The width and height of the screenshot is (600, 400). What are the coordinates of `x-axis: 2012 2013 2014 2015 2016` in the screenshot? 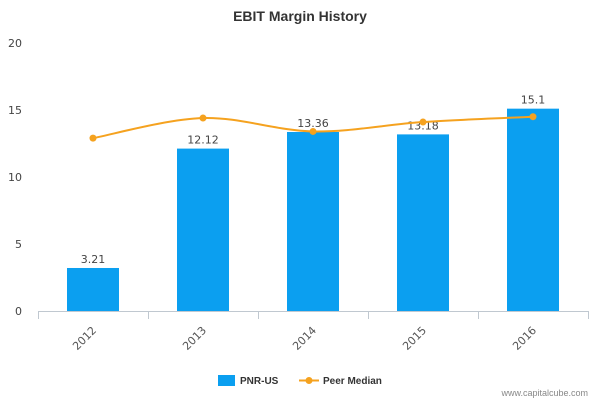 It's located at (313, 332).